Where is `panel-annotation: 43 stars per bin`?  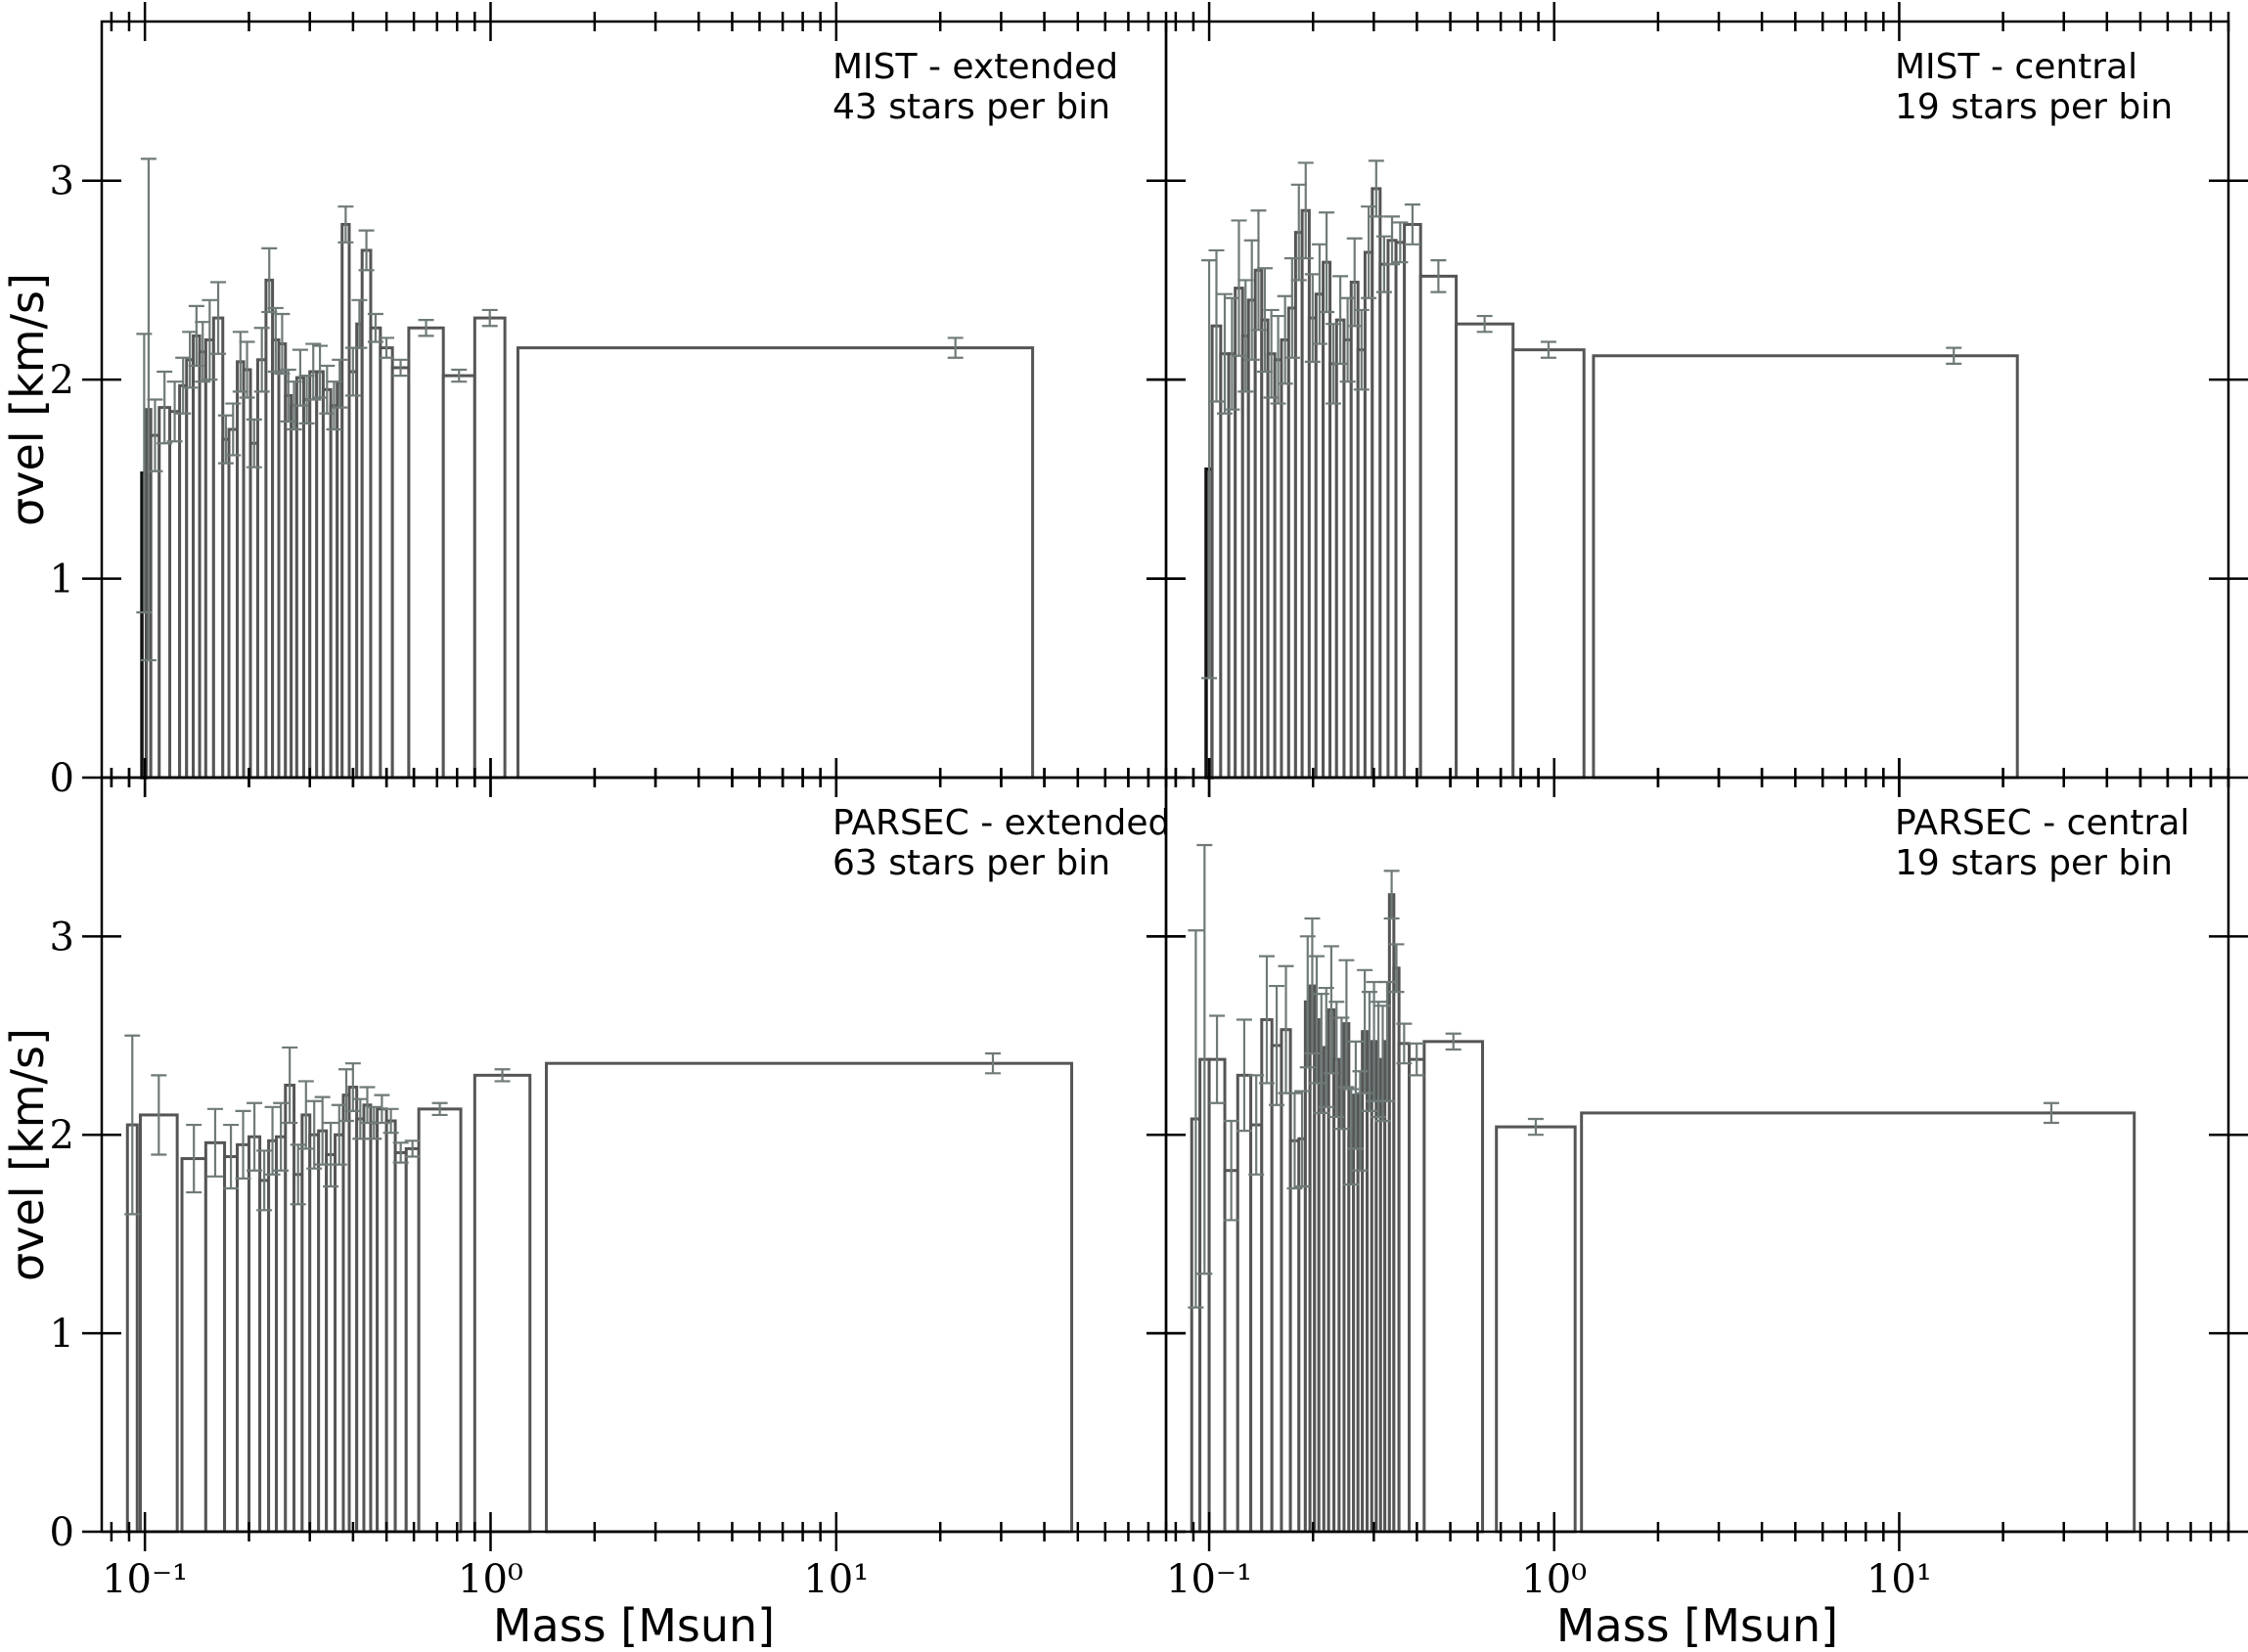 panel-annotation: 43 stars per bin is located at coordinates (971, 107).